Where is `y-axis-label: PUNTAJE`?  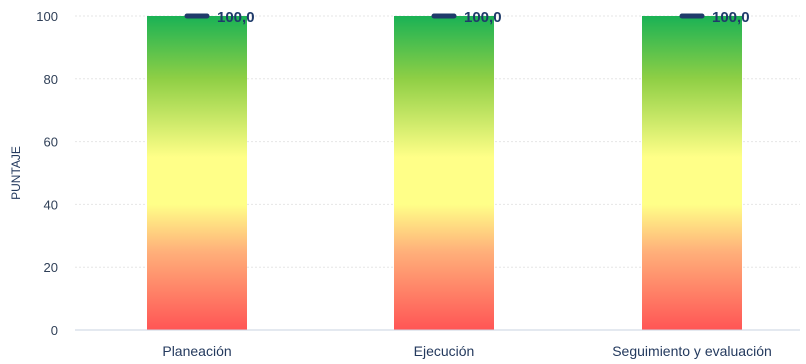 y-axis-label: PUNTAJE is located at coordinates (16, 173).